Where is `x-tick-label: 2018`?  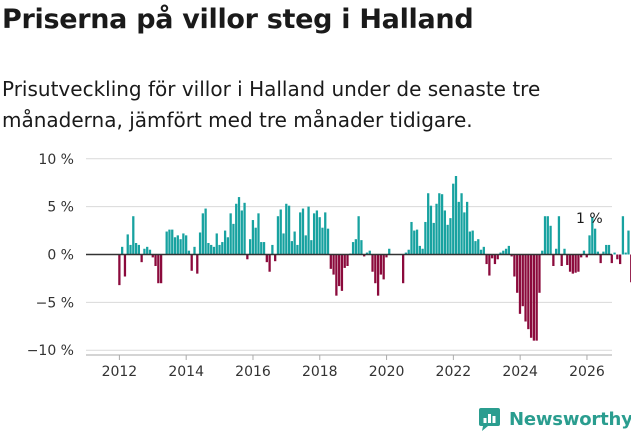
x-tick-label: 2018 is located at coordinates (320, 372).